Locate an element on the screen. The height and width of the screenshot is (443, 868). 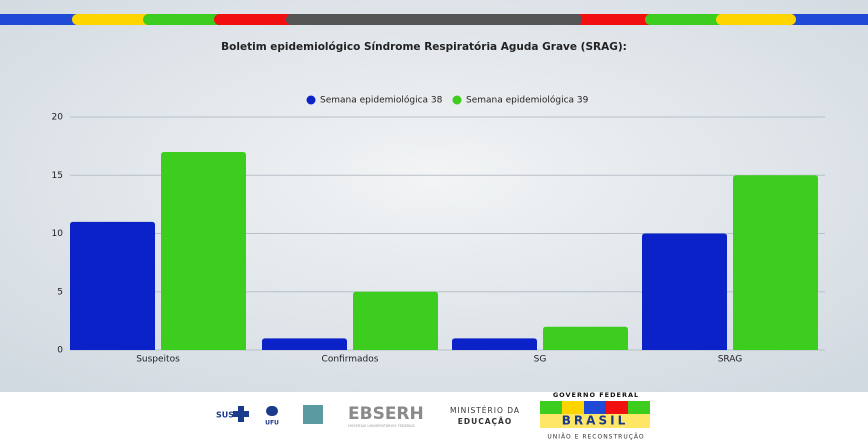
logo-text: EBSERH is located at coordinates (386, 414).